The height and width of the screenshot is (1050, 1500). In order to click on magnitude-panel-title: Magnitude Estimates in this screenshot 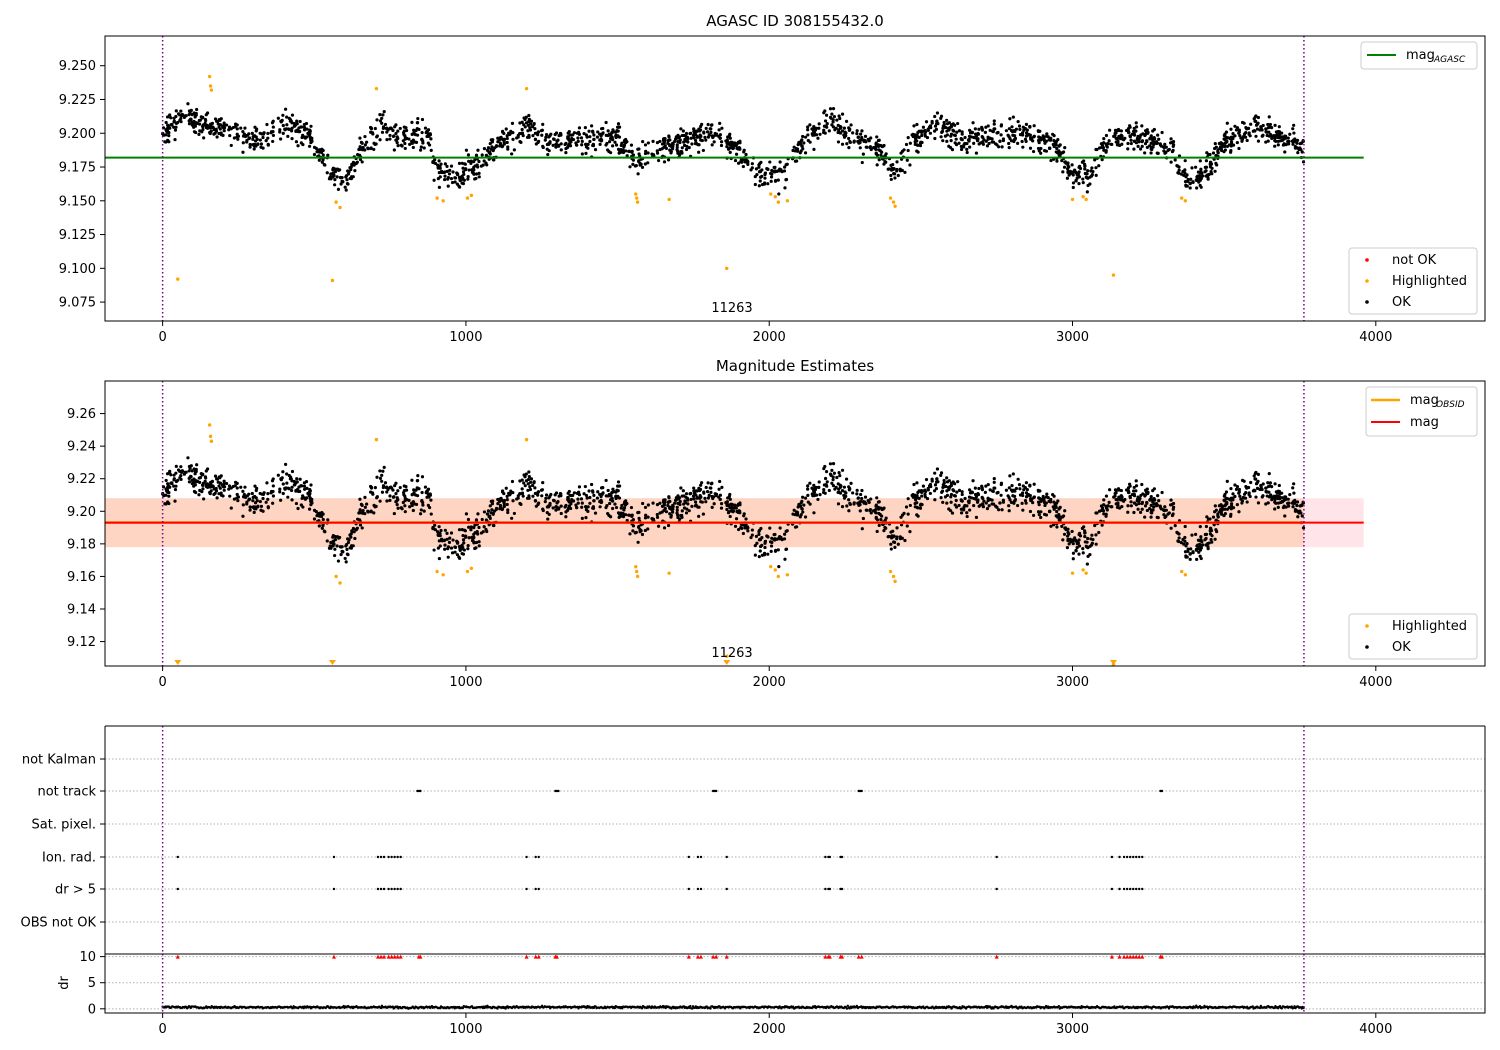, I will do `click(795, 366)`.